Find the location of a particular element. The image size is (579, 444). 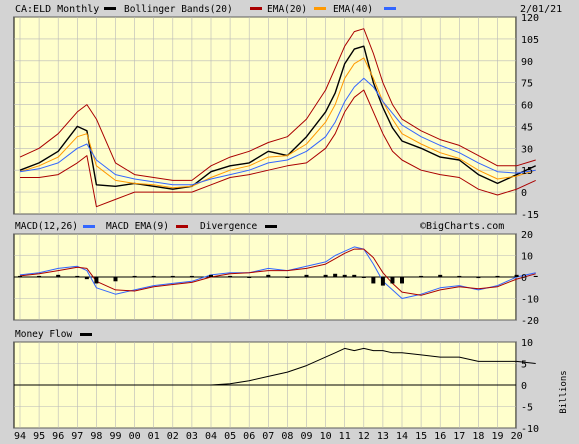

x-tick-label: 99 is located at coordinates (115, 436).